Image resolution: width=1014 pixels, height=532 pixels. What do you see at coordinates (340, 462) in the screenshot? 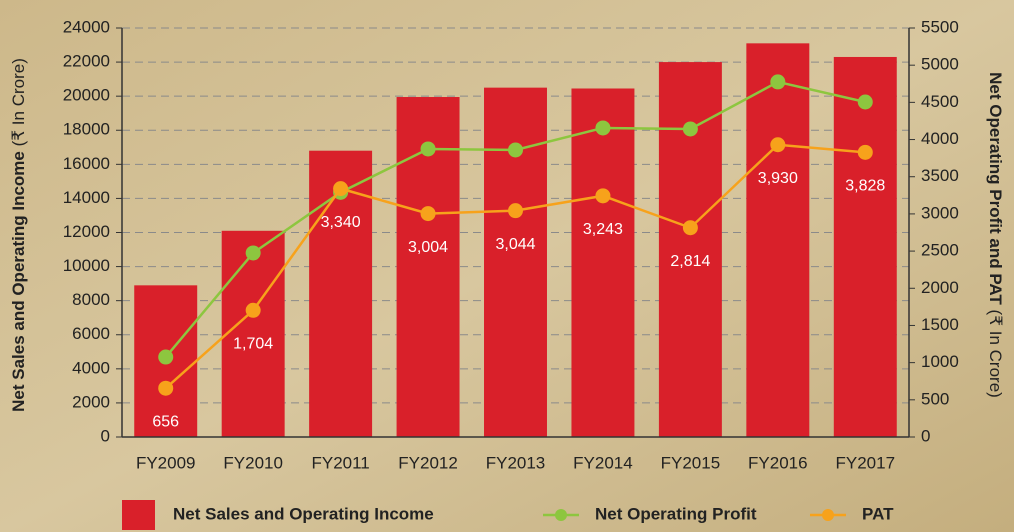
I see `x-tick-label: FY2011` at bounding box center [340, 462].